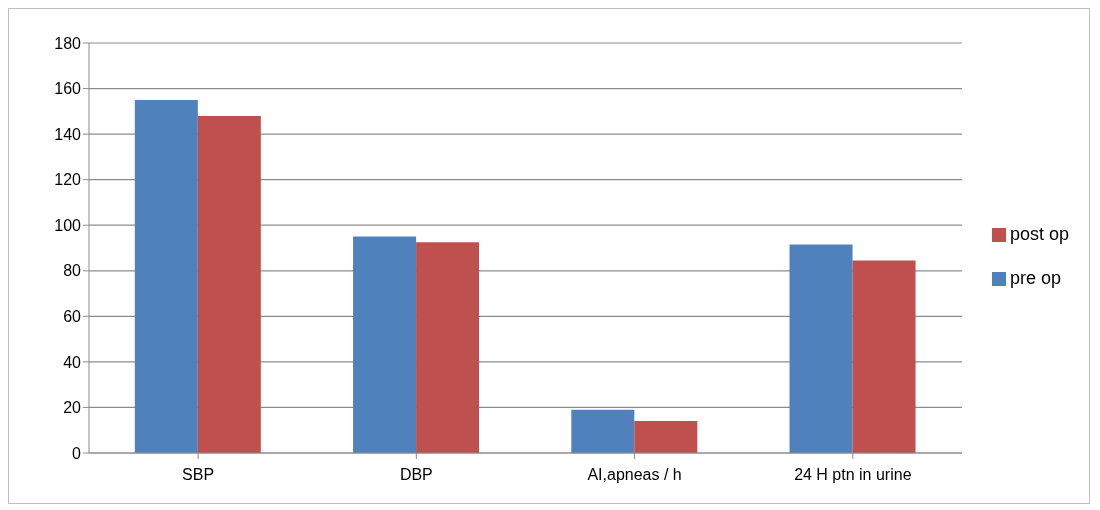  Describe the element at coordinates (72, 317) in the screenshot. I see `y-tick-label: 60` at that location.